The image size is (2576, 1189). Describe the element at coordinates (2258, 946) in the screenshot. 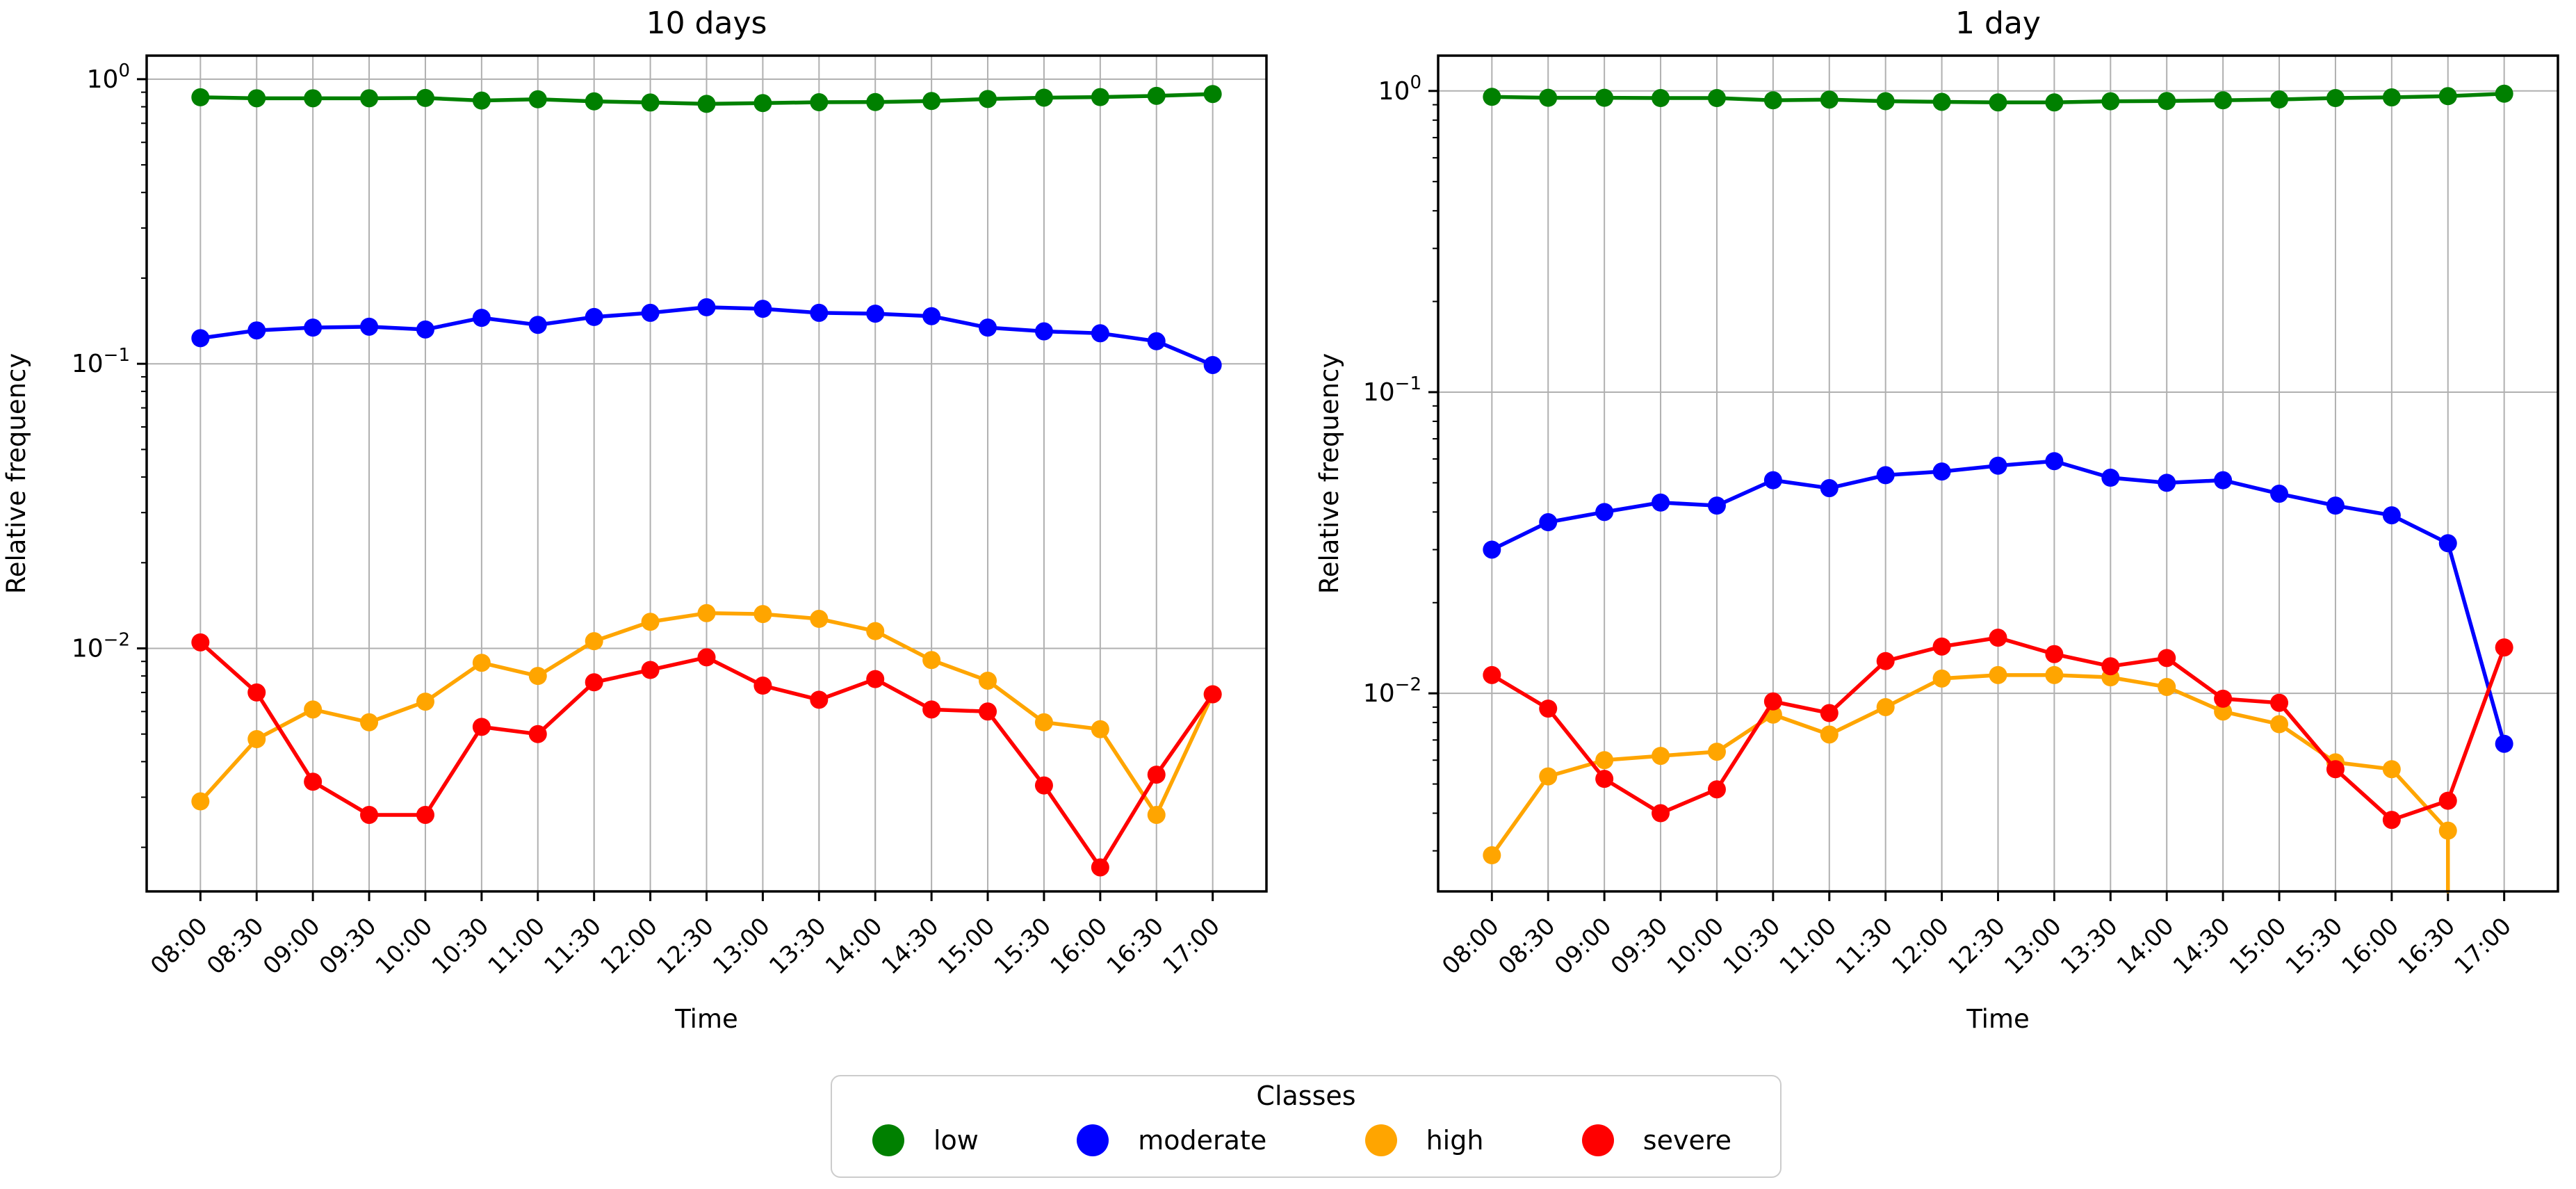

I see `x-tick-label: 15:00` at that location.